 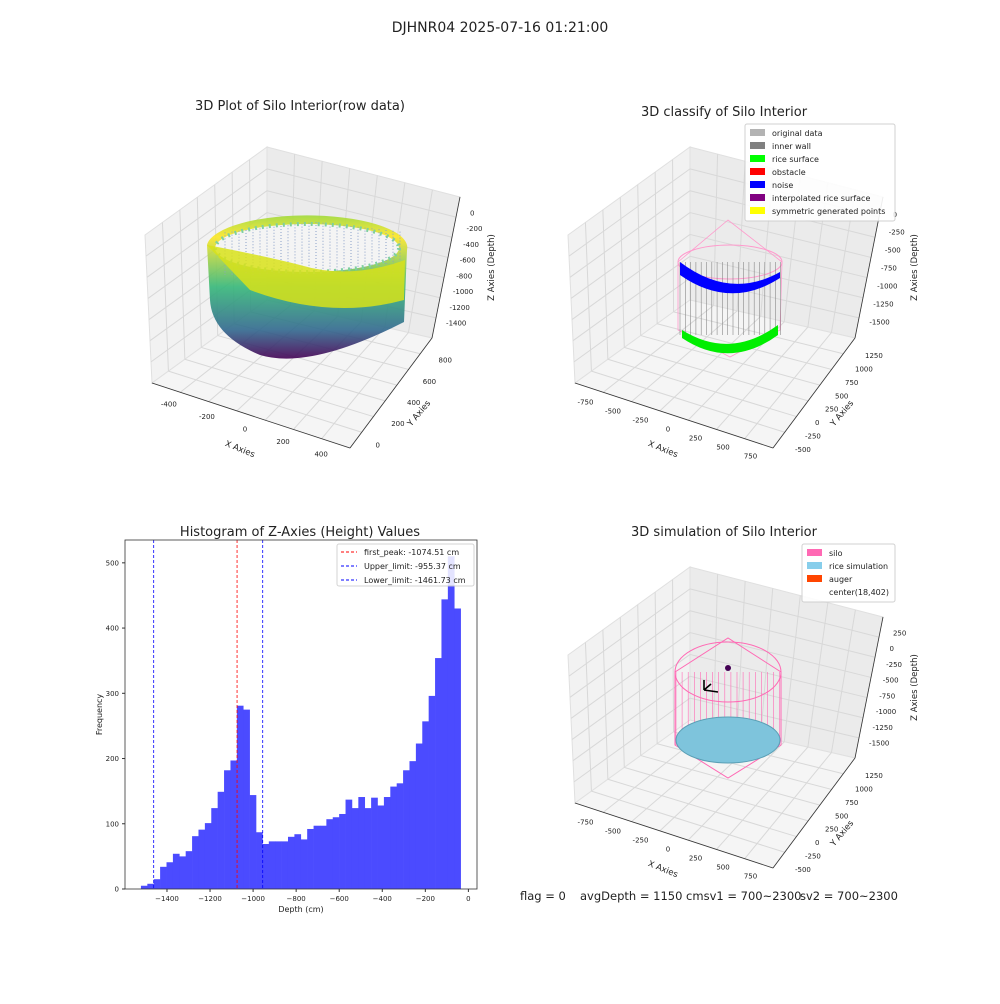 What do you see at coordinates (730, 278) in the screenshot?
I see `noise-points` at bounding box center [730, 278].